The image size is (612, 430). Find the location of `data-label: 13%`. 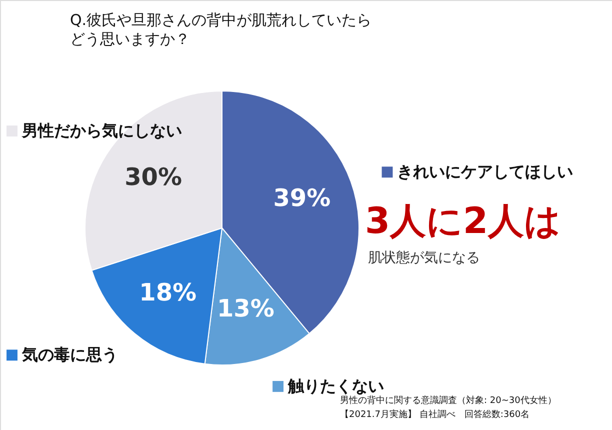

data-label: 13% is located at coordinates (245, 308).